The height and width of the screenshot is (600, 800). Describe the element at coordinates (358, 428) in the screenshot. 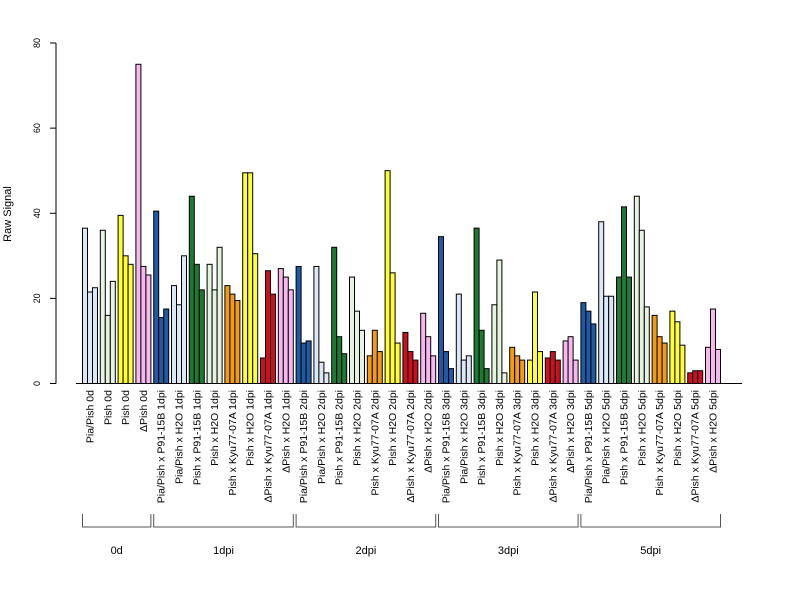

I see `x-tick-label: Pish x H2O 2dpi` at that location.